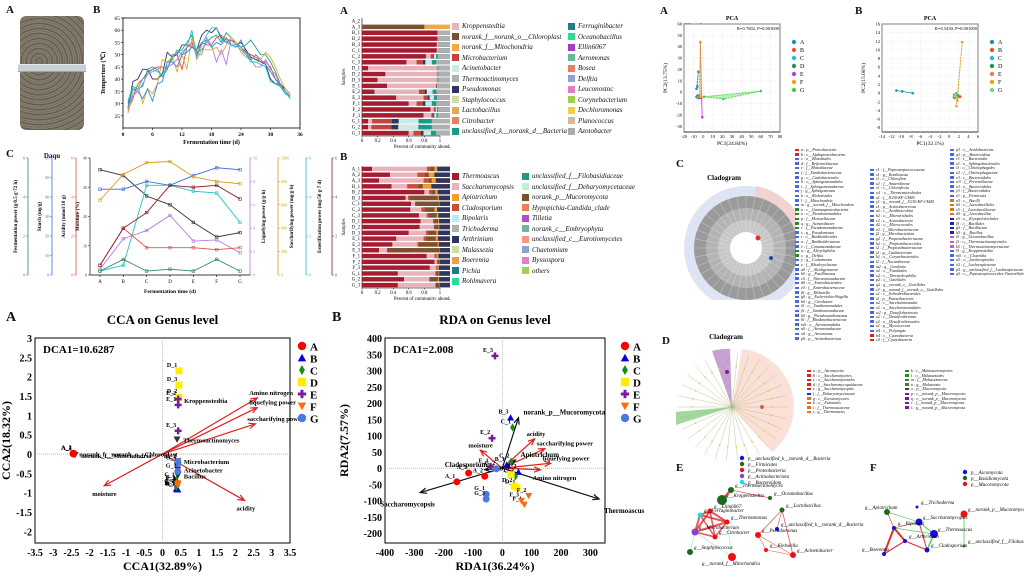 The width and height of the screenshot is (1024, 577). What do you see at coordinates (336, 197) in the screenshot?
I see `axis-tick-label: 4` at bounding box center [336, 197].